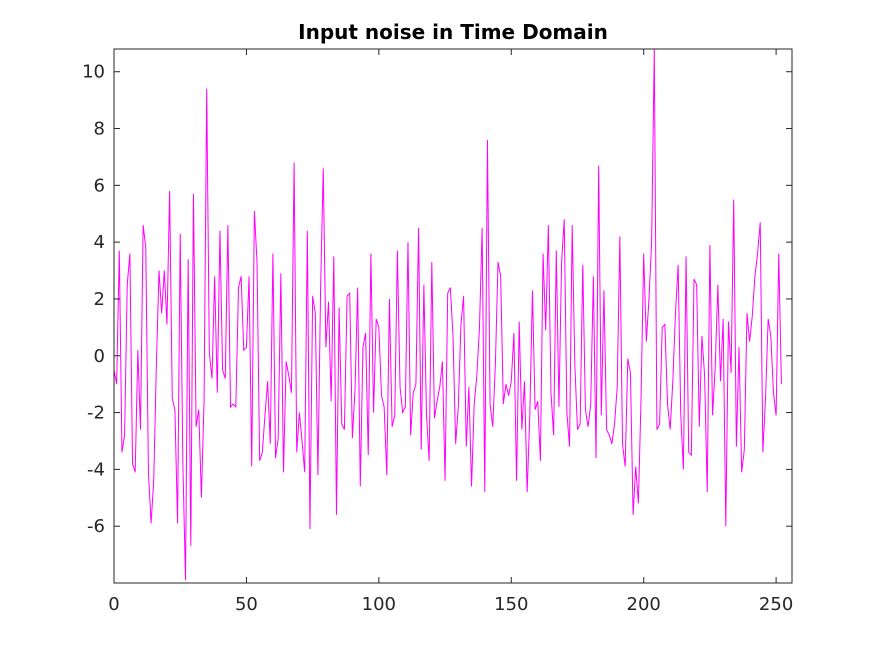 This screenshot has height=656, width=875. What do you see at coordinates (96, 469) in the screenshot?
I see `y-tick-label: -4` at bounding box center [96, 469].